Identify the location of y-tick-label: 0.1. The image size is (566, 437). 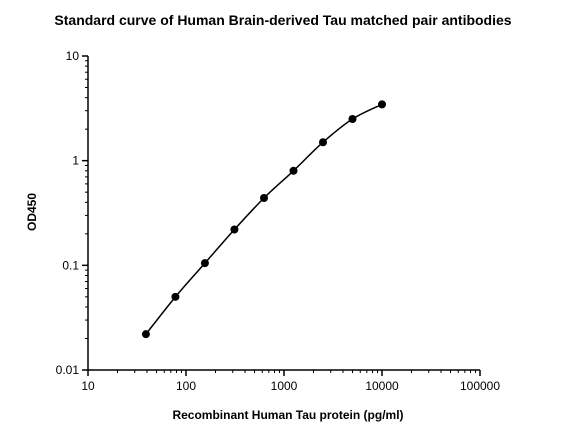
(70, 265).